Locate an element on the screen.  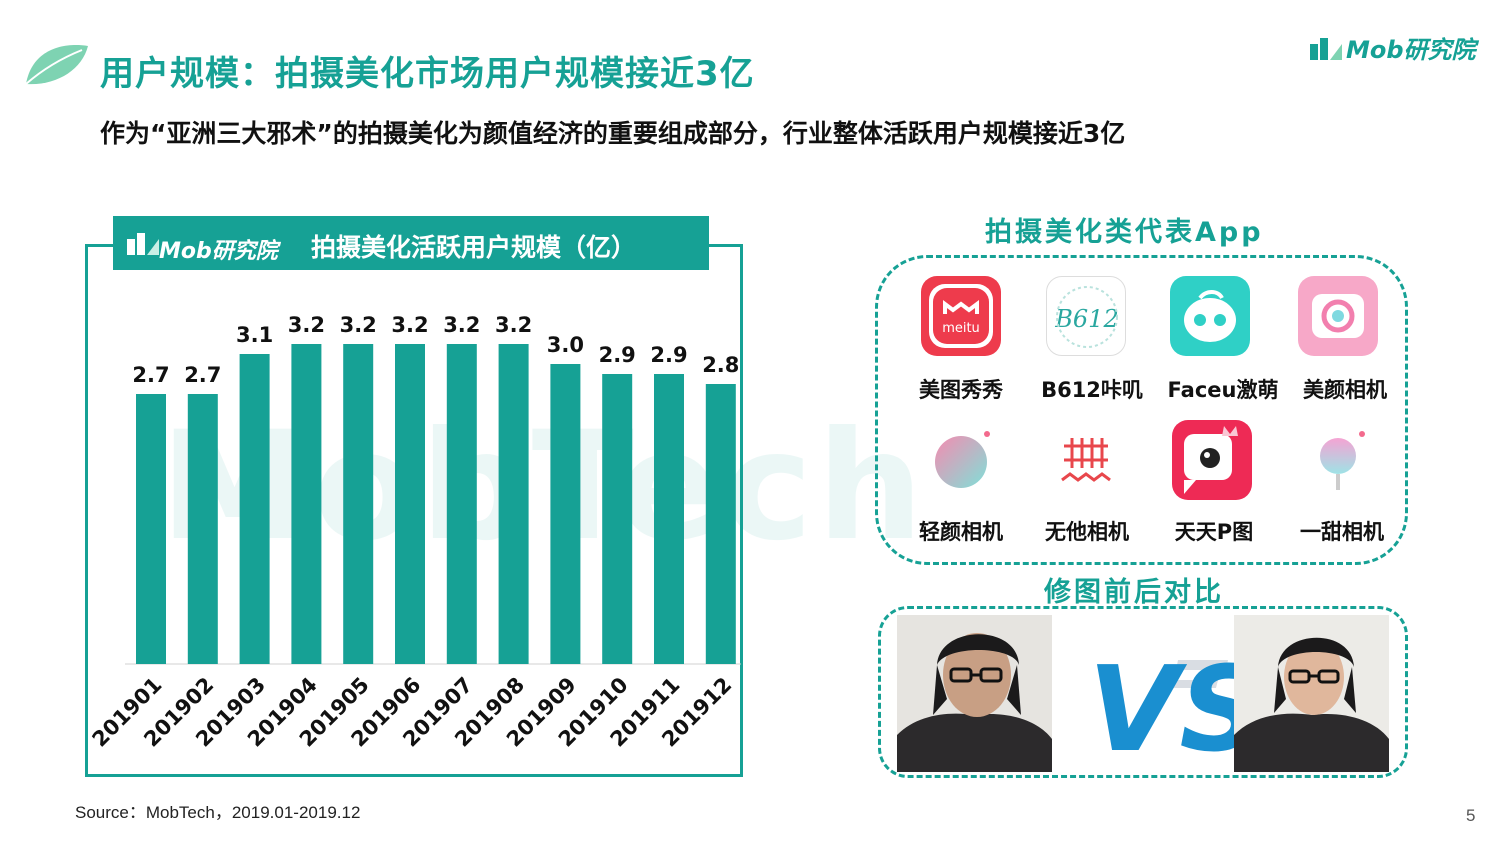
page-number: 5 is located at coordinates (1471, 815).